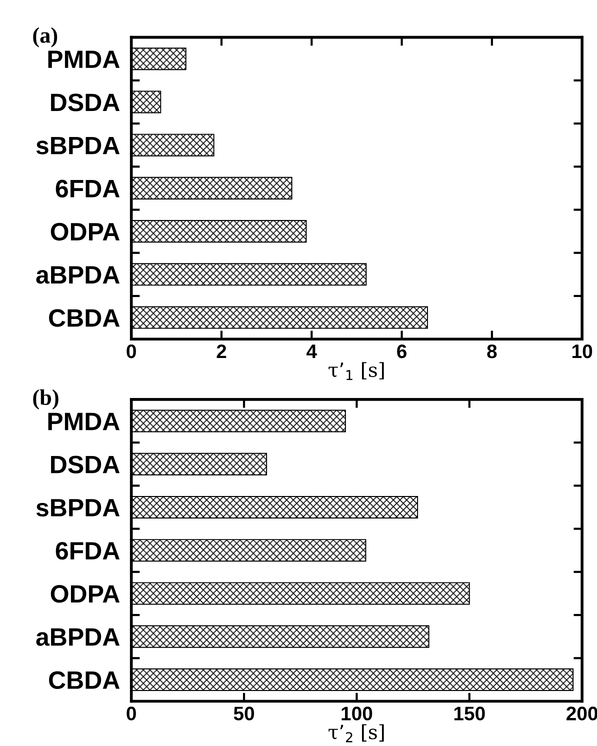 Image resolution: width=597 pixels, height=746 pixels. What do you see at coordinates (221, 351) in the screenshot?
I see `x-tick-label: 2` at bounding box center [221, 351].